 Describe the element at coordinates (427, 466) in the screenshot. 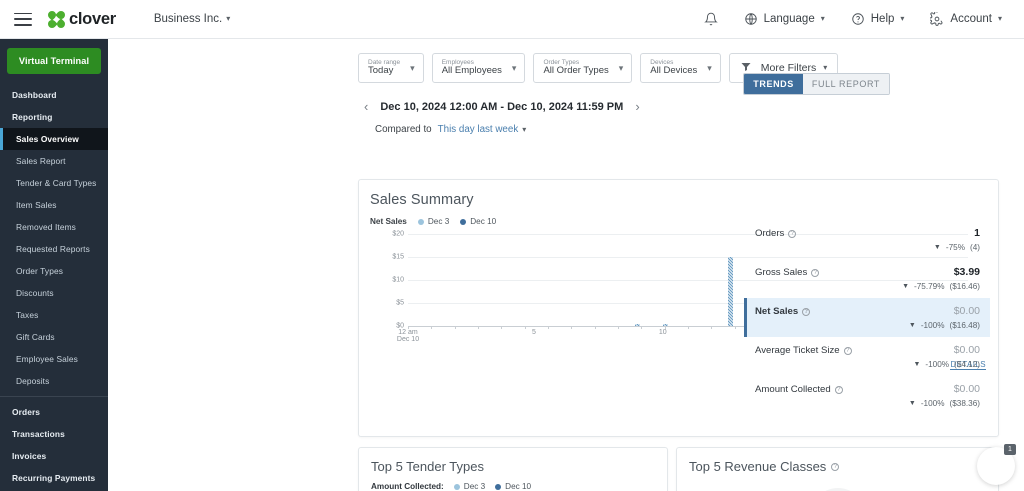

I see `tender-card-title: Top 5 Tender Types` at that location.